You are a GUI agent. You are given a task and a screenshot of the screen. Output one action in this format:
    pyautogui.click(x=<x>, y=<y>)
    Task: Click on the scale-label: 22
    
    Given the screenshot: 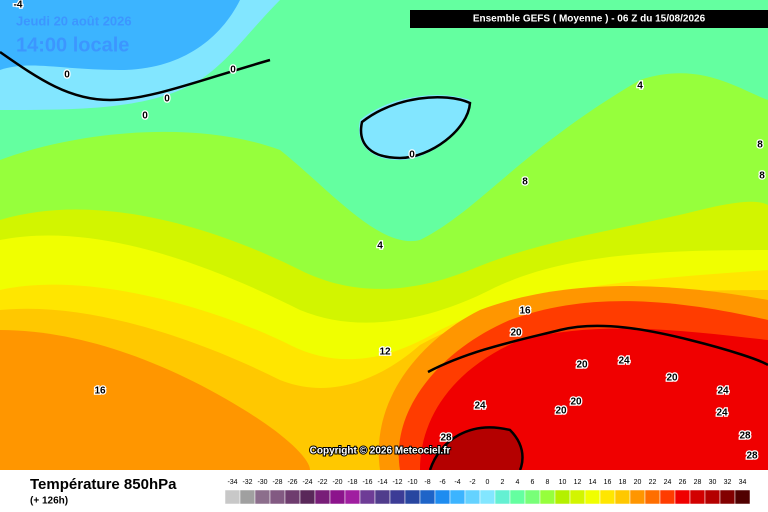 What is the action you would take?
    pyautogui.click(x=653, y=482)
    